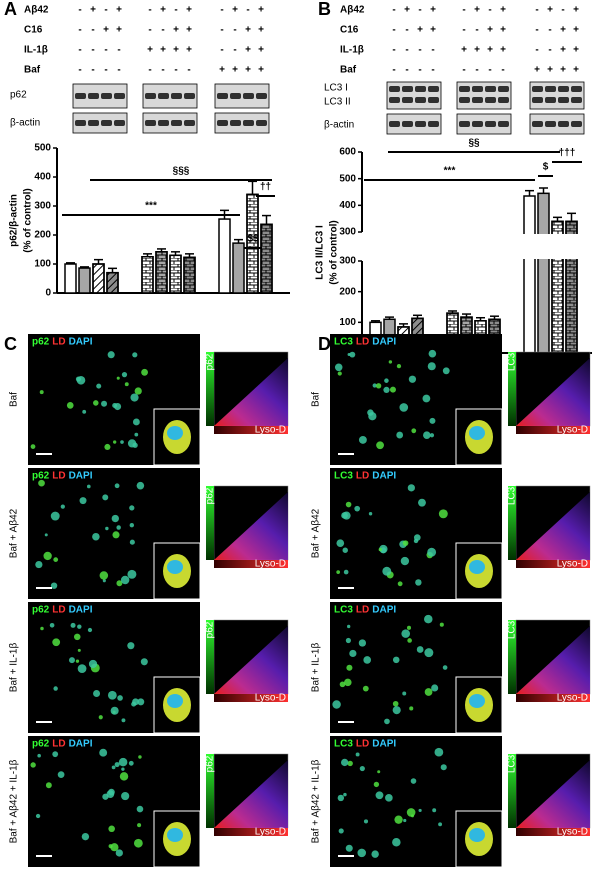 This screenshot has width=600, height=874. What do you see at coordinates (265, 187) in the screenshot?
I see `significance-label: ††` at bounding box center [265, 187].